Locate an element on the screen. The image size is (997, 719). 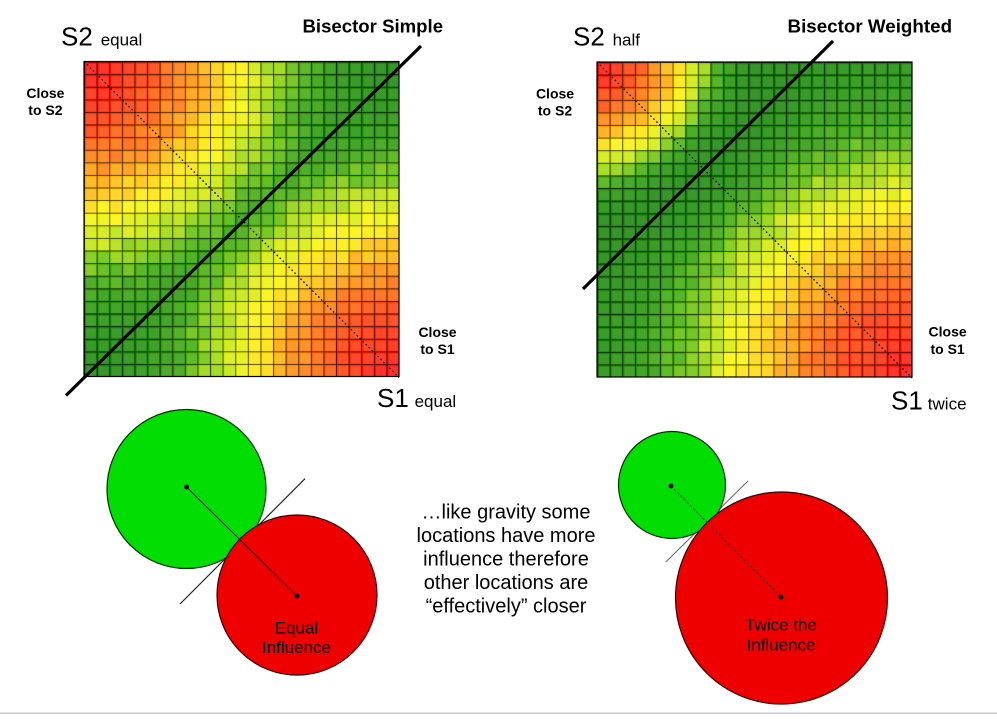
svg-text: Bisector Simple is located at coordinates (373, 26).